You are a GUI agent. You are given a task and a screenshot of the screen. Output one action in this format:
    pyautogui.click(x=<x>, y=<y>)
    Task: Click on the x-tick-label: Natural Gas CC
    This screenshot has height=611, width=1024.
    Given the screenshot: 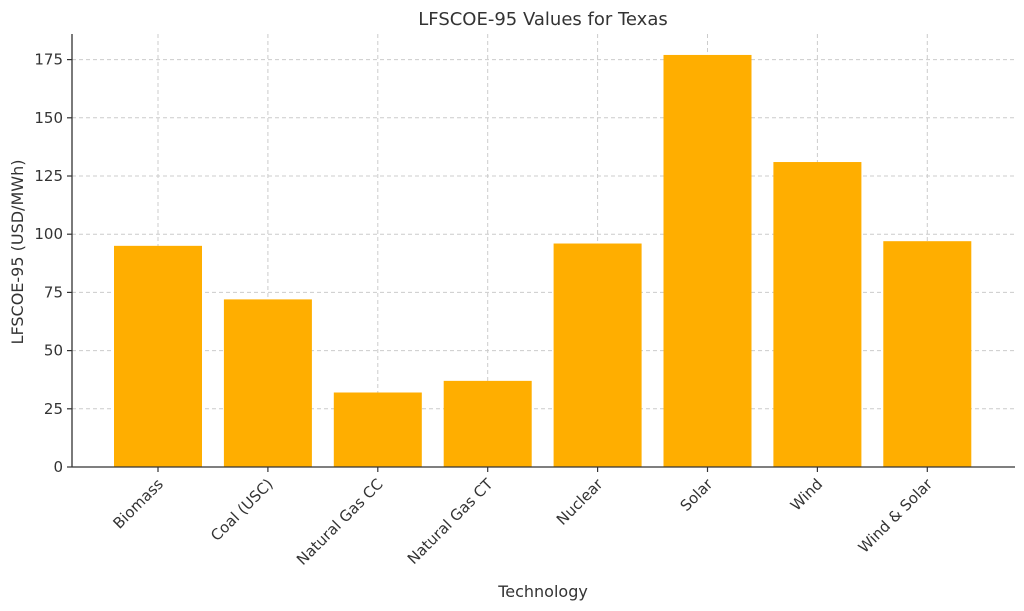 What is the action you would take?
    pyautogui.click(x=340, y=522)
    